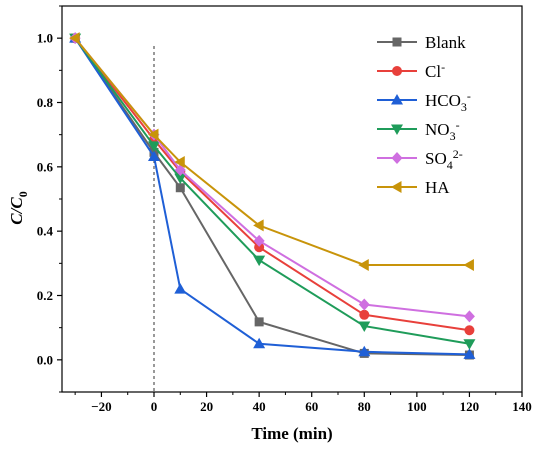  What do you see at coordinates (45, 231) in the screenshot?
I see `y-tick-label: 0.4` at bounding box center [45, 231].